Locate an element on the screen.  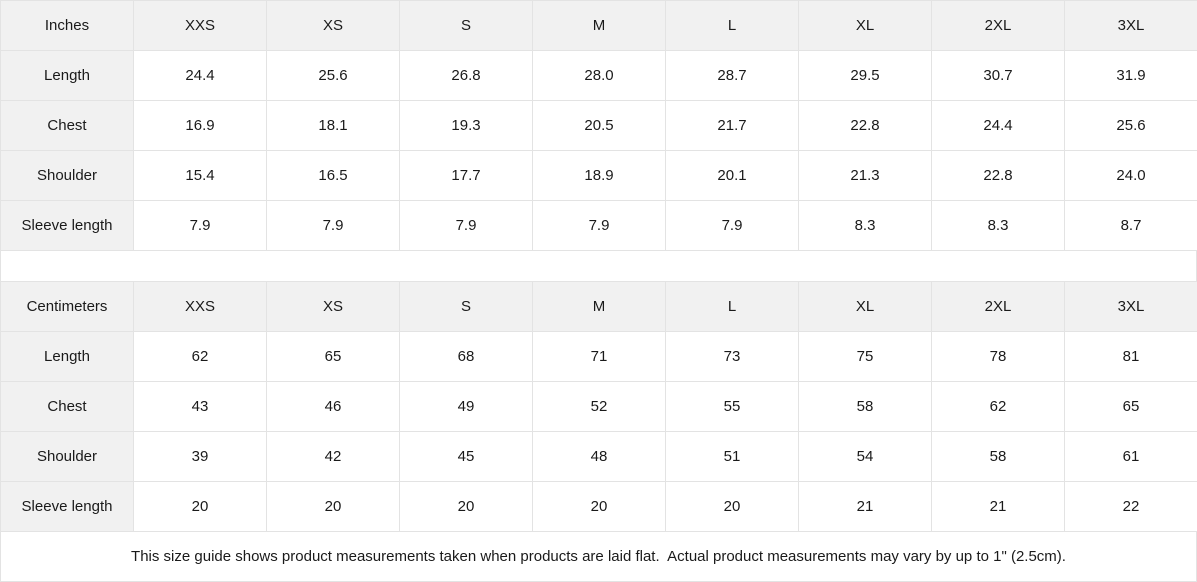
table-head-inches: Inches XXS XS S M L XL 2XL 3XL is located at coordinates (599, 26).